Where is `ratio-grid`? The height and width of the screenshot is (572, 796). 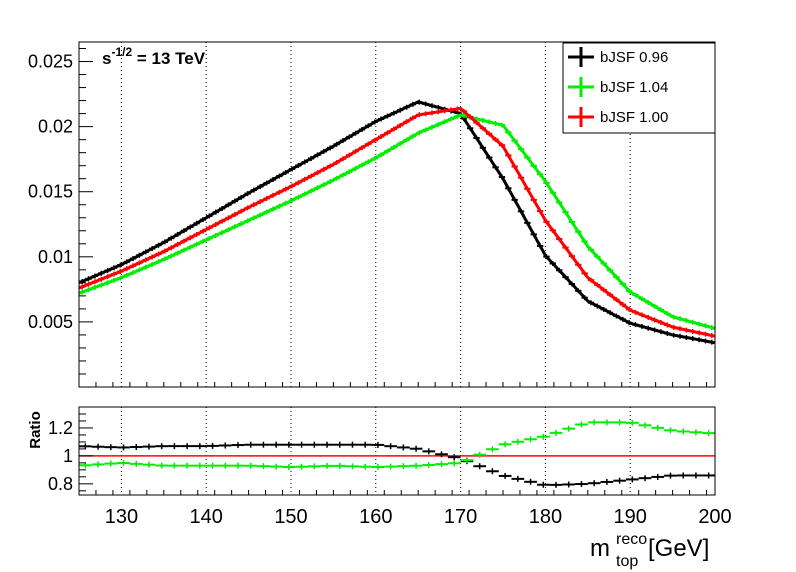
ratio-grid is located at coordinates (375, 451).